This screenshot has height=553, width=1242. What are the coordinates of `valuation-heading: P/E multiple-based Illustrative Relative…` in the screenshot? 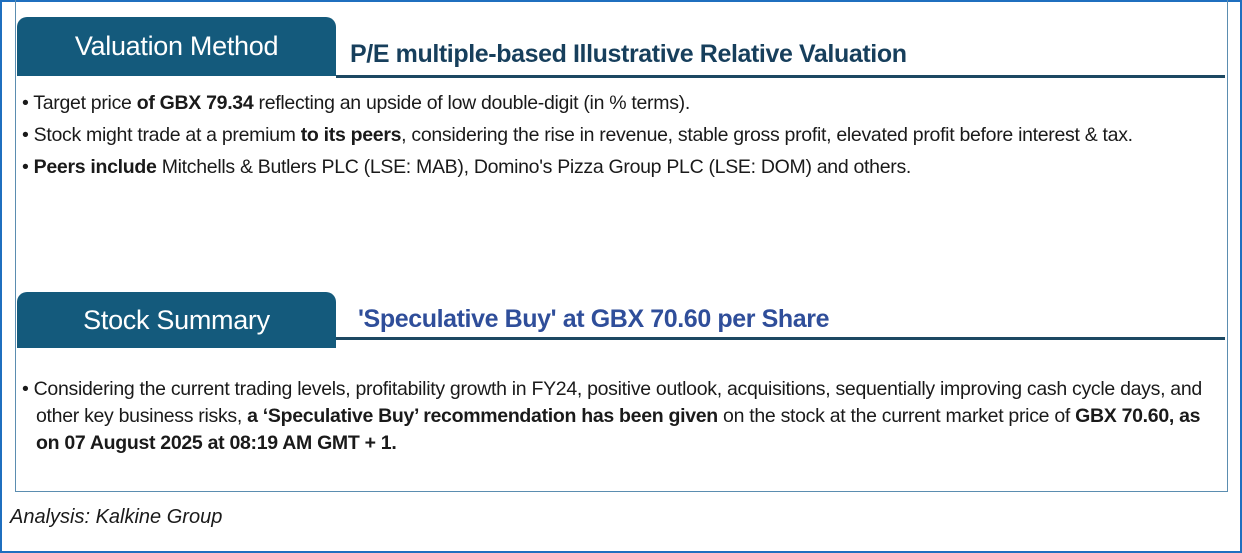 It's located at (628, 54).